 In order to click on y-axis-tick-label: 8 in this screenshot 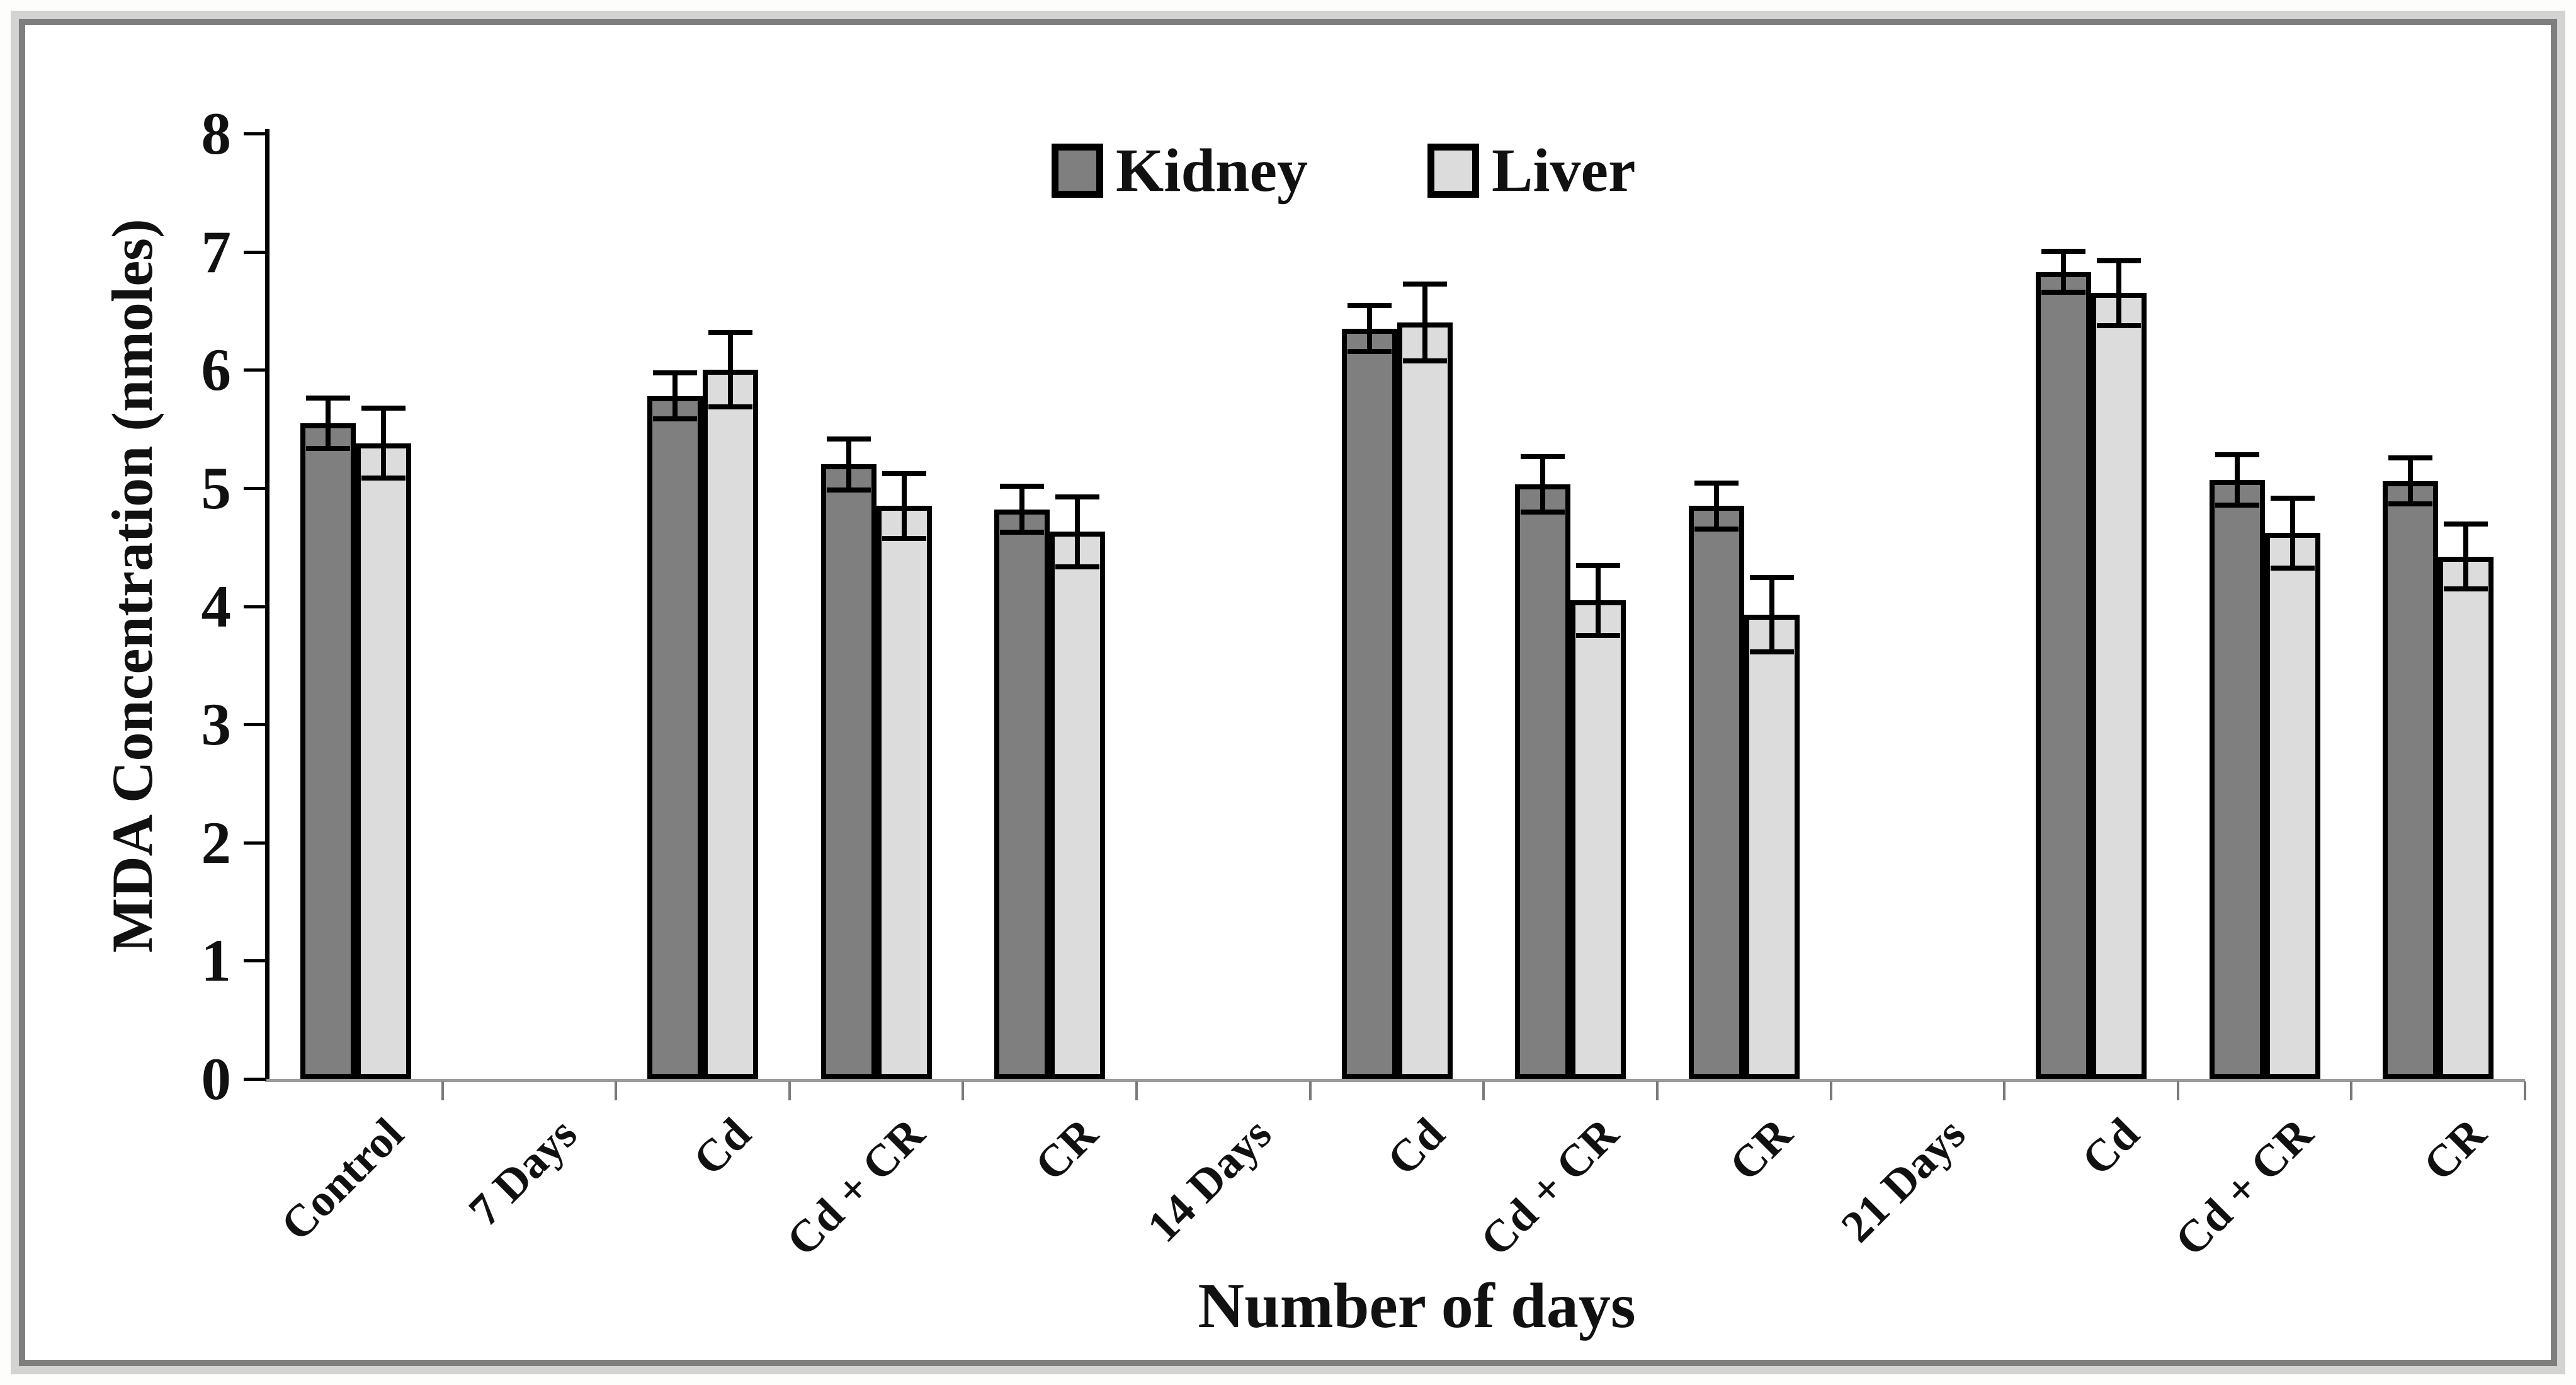, I will do `click(216, 134)`.